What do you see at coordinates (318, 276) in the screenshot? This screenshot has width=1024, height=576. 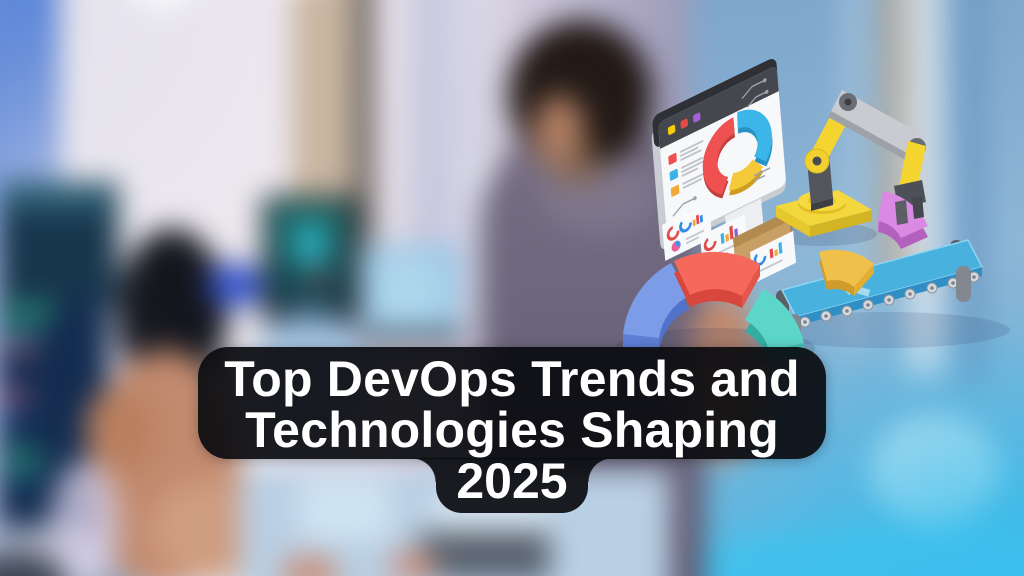 I see `bg-screen-dot` at bounding box center [318, 276].